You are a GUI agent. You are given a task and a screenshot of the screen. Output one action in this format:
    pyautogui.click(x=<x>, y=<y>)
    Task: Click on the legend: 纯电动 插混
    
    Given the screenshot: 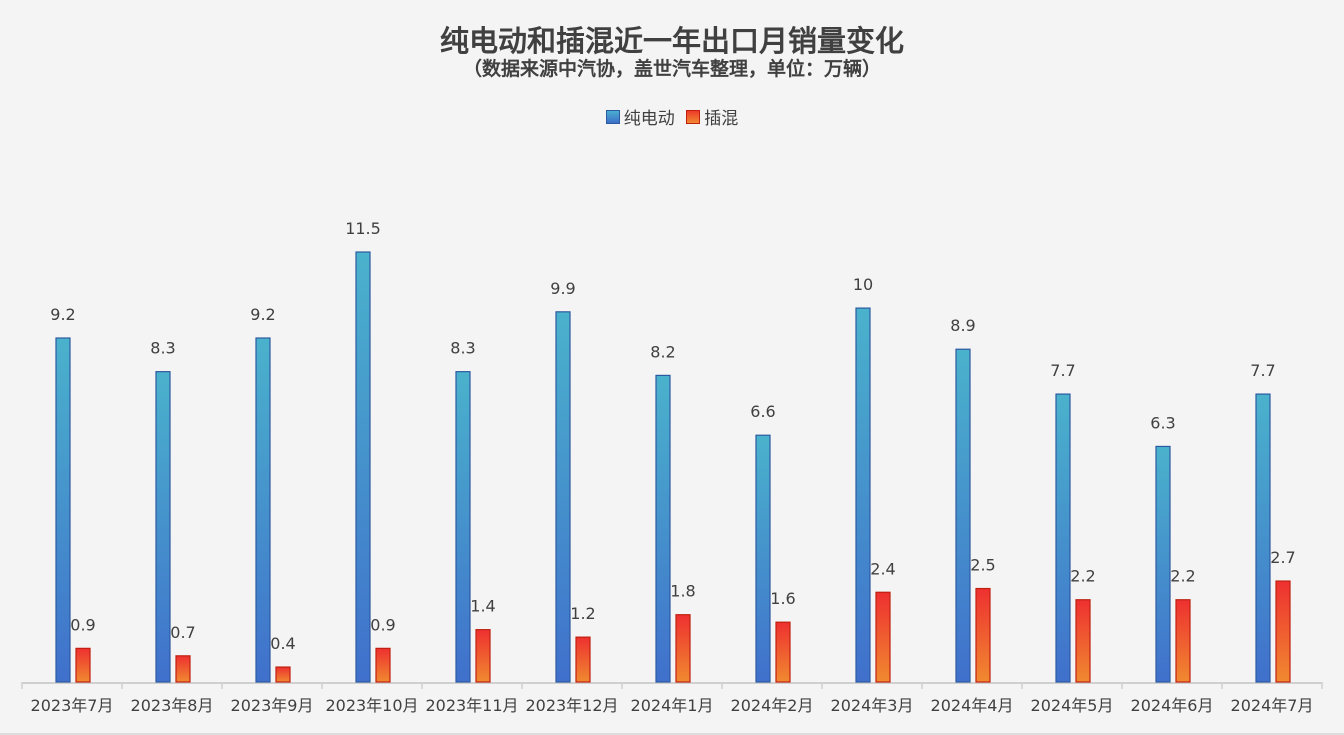 What is the action you would take?
    pyautogui.click(x=672, y=116)
    